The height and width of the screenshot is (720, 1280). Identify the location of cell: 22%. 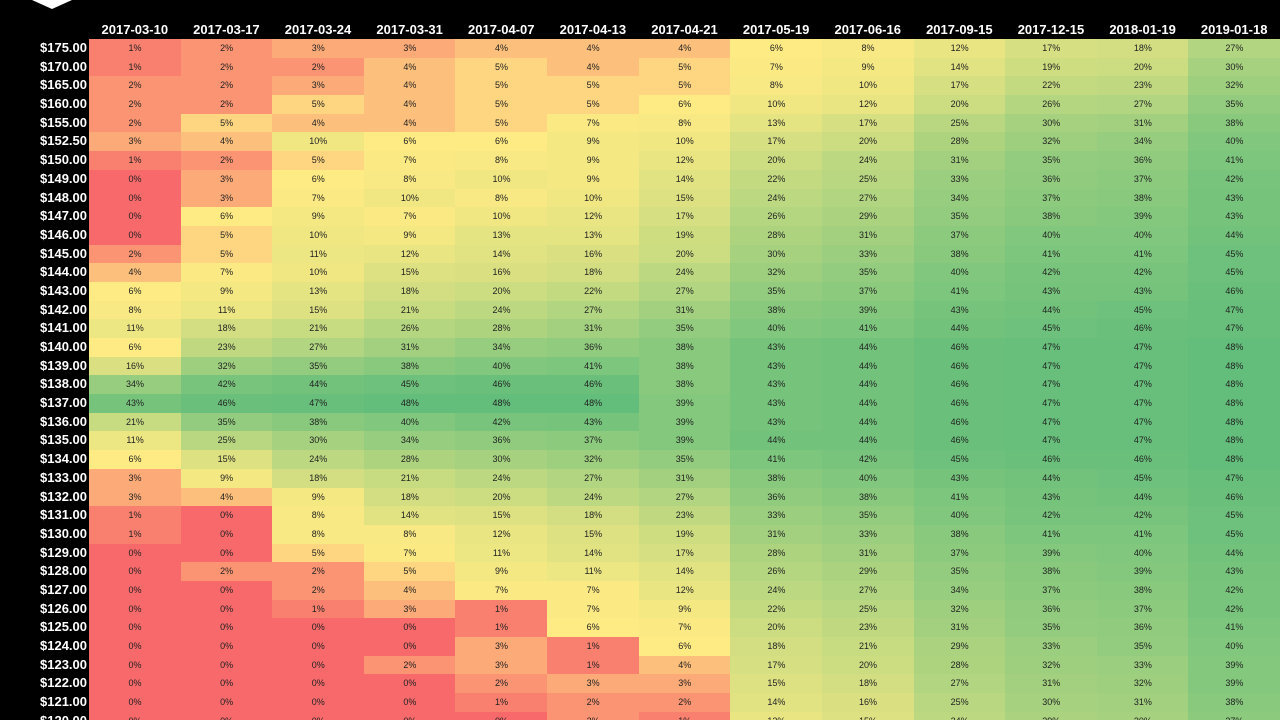
(776, 179).